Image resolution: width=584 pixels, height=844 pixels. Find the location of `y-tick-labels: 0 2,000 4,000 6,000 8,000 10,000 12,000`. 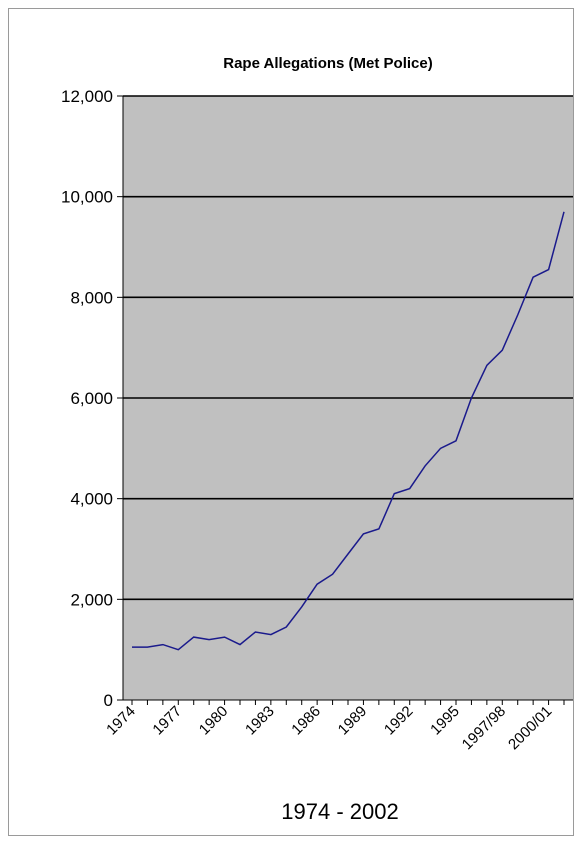

y-tick-labels: 0 2,000 4,000 6,000 8,000 10,000 12,000 is located at coordinates (87, 398).